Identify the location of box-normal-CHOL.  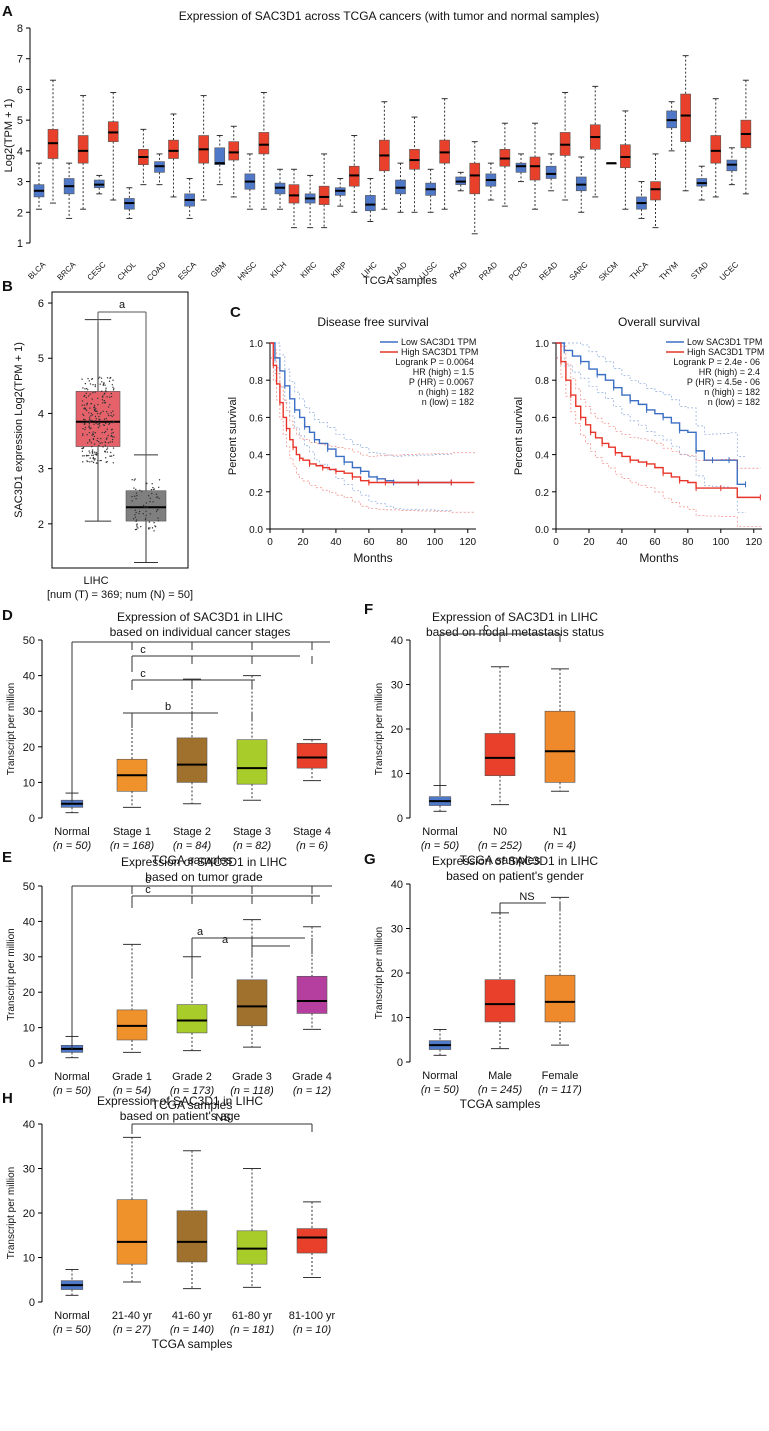
(129, 203).